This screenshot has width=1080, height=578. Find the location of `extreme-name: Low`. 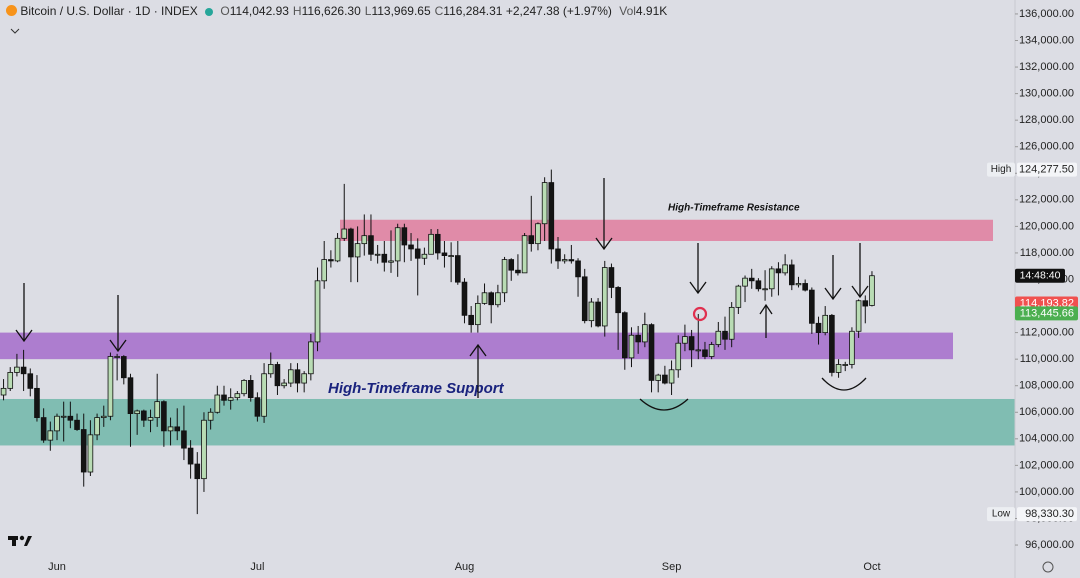

extreme-name: Low is located at coordinates (1001, 514).